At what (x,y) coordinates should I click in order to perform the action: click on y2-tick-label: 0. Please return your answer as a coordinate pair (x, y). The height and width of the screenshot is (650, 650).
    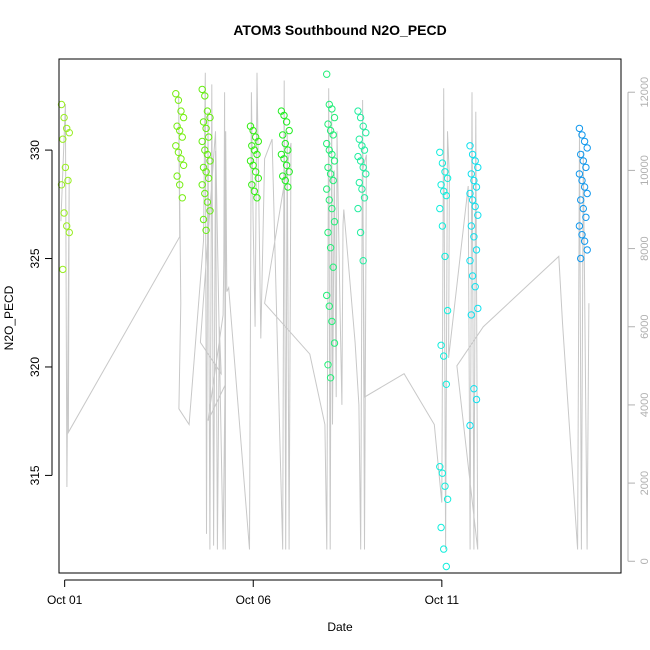
    Looking at the image, I should click on (644, 561).